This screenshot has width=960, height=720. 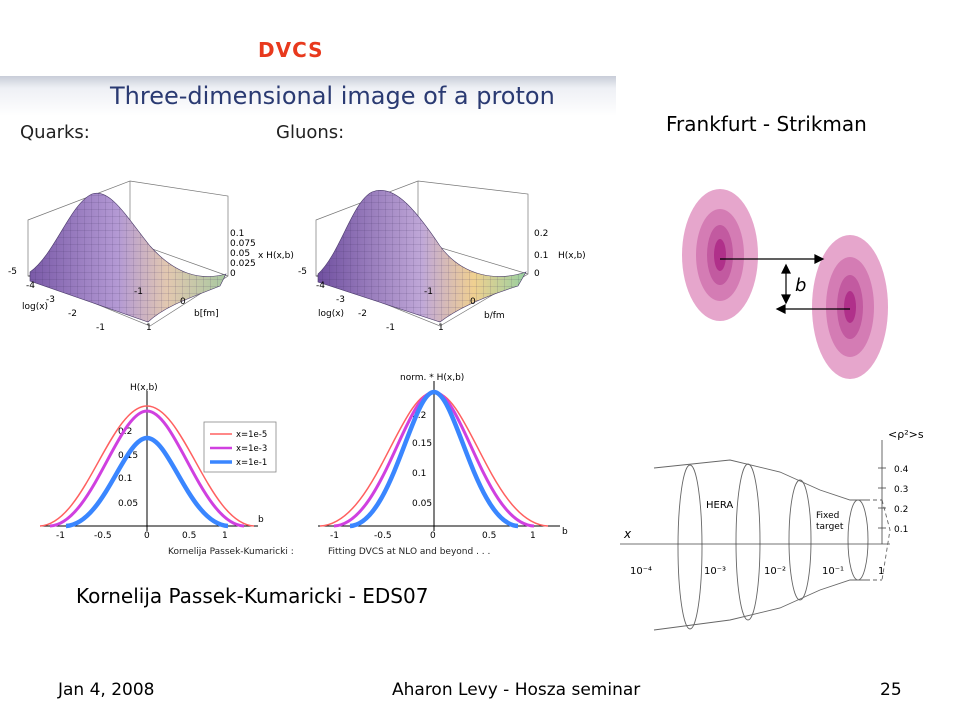 I want to click on curves-right-y-tick: 0.05, so click(x=422, y=504).